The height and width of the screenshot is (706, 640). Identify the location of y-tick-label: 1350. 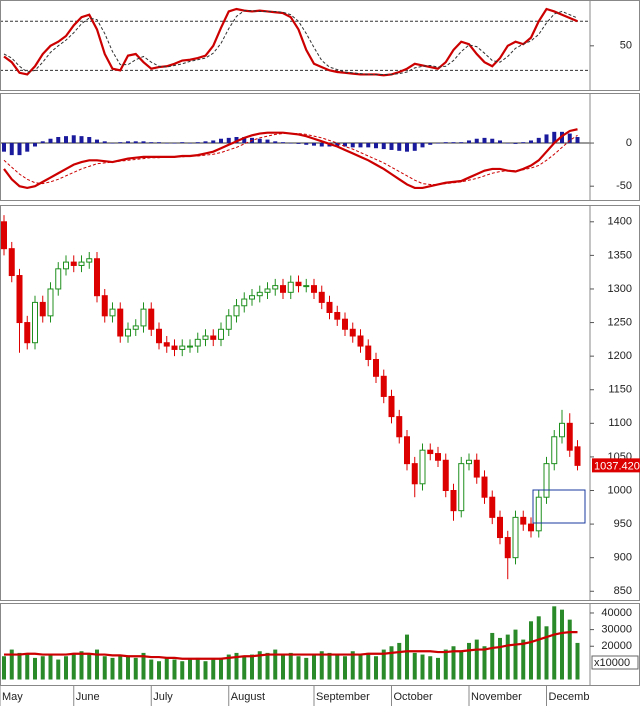
(620, 255).